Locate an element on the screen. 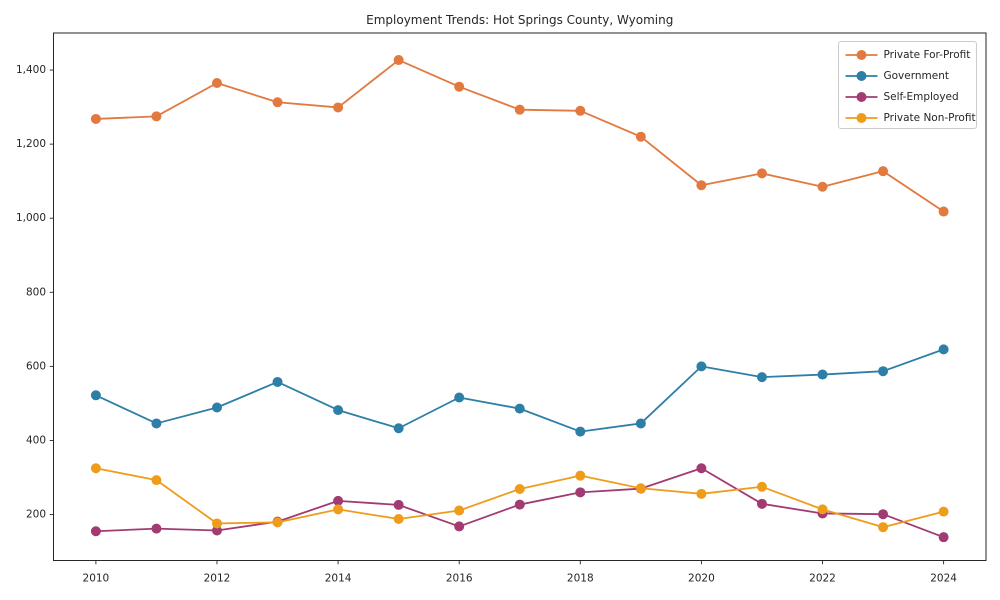  x-tick-label: 2010 is located at coordinates (96, 579).